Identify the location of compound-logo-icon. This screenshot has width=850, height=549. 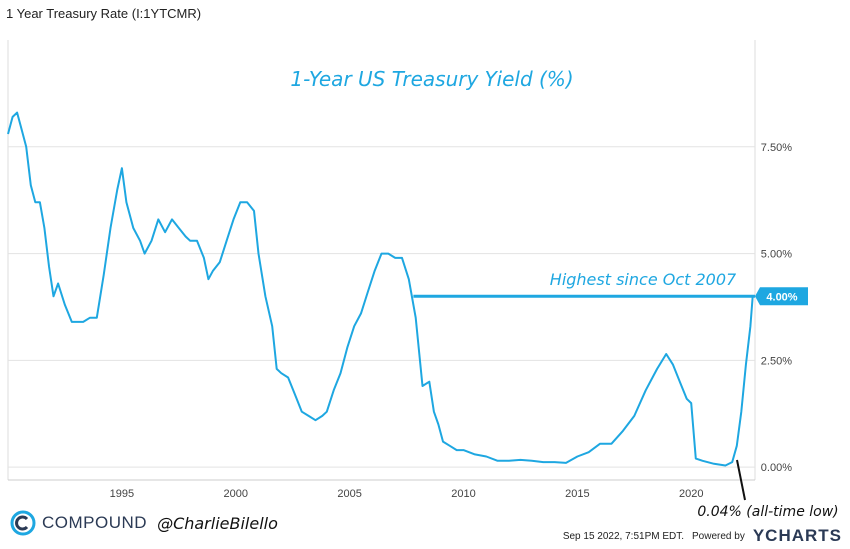
(23, 523).